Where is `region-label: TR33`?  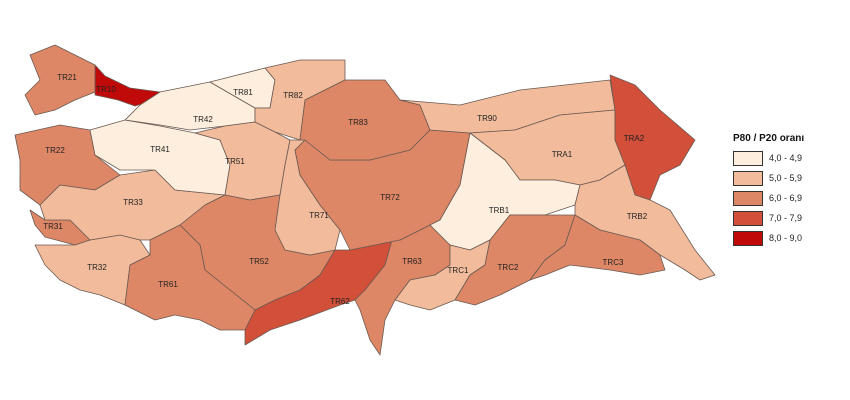
region-label: TR33 is located at coordinates (133, 202).